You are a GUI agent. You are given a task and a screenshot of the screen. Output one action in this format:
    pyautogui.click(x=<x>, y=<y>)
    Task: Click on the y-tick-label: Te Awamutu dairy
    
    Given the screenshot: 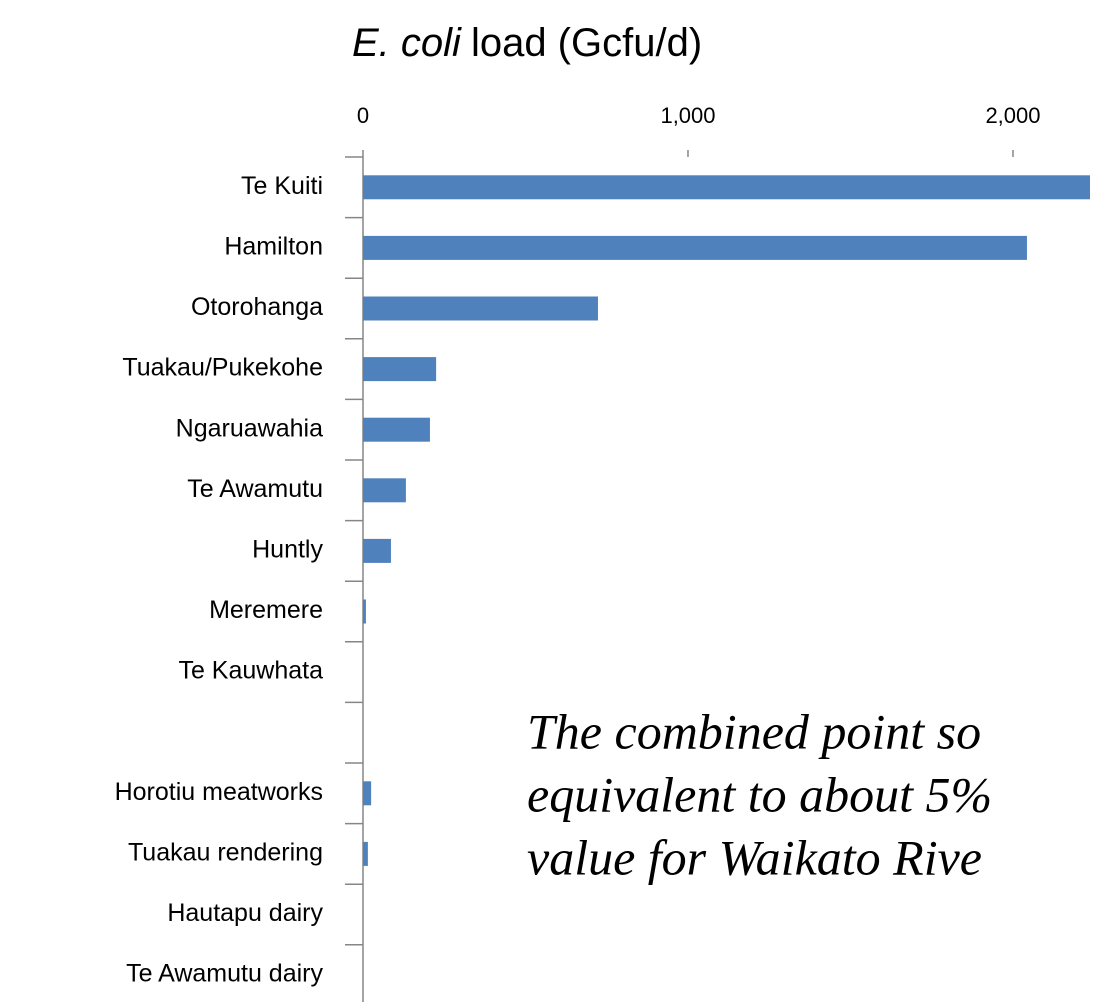 What is the action you would take?
    pyautogui.click(x=224, y=974)
    